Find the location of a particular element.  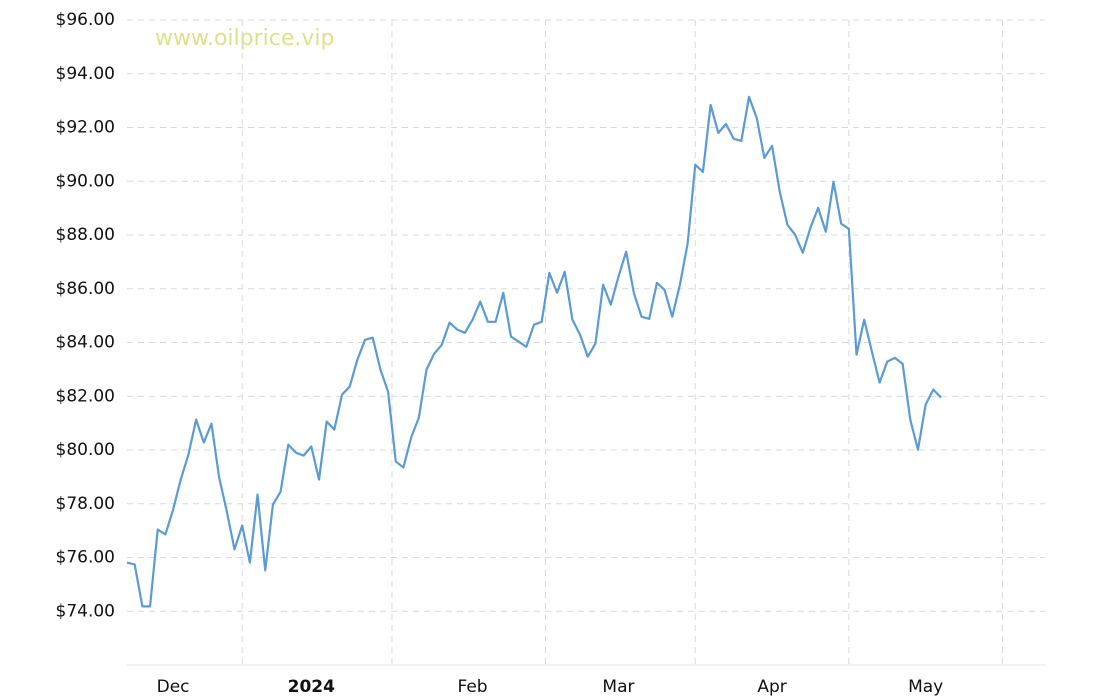

x-tick-label: Dec is located at coordinates (173, 687).